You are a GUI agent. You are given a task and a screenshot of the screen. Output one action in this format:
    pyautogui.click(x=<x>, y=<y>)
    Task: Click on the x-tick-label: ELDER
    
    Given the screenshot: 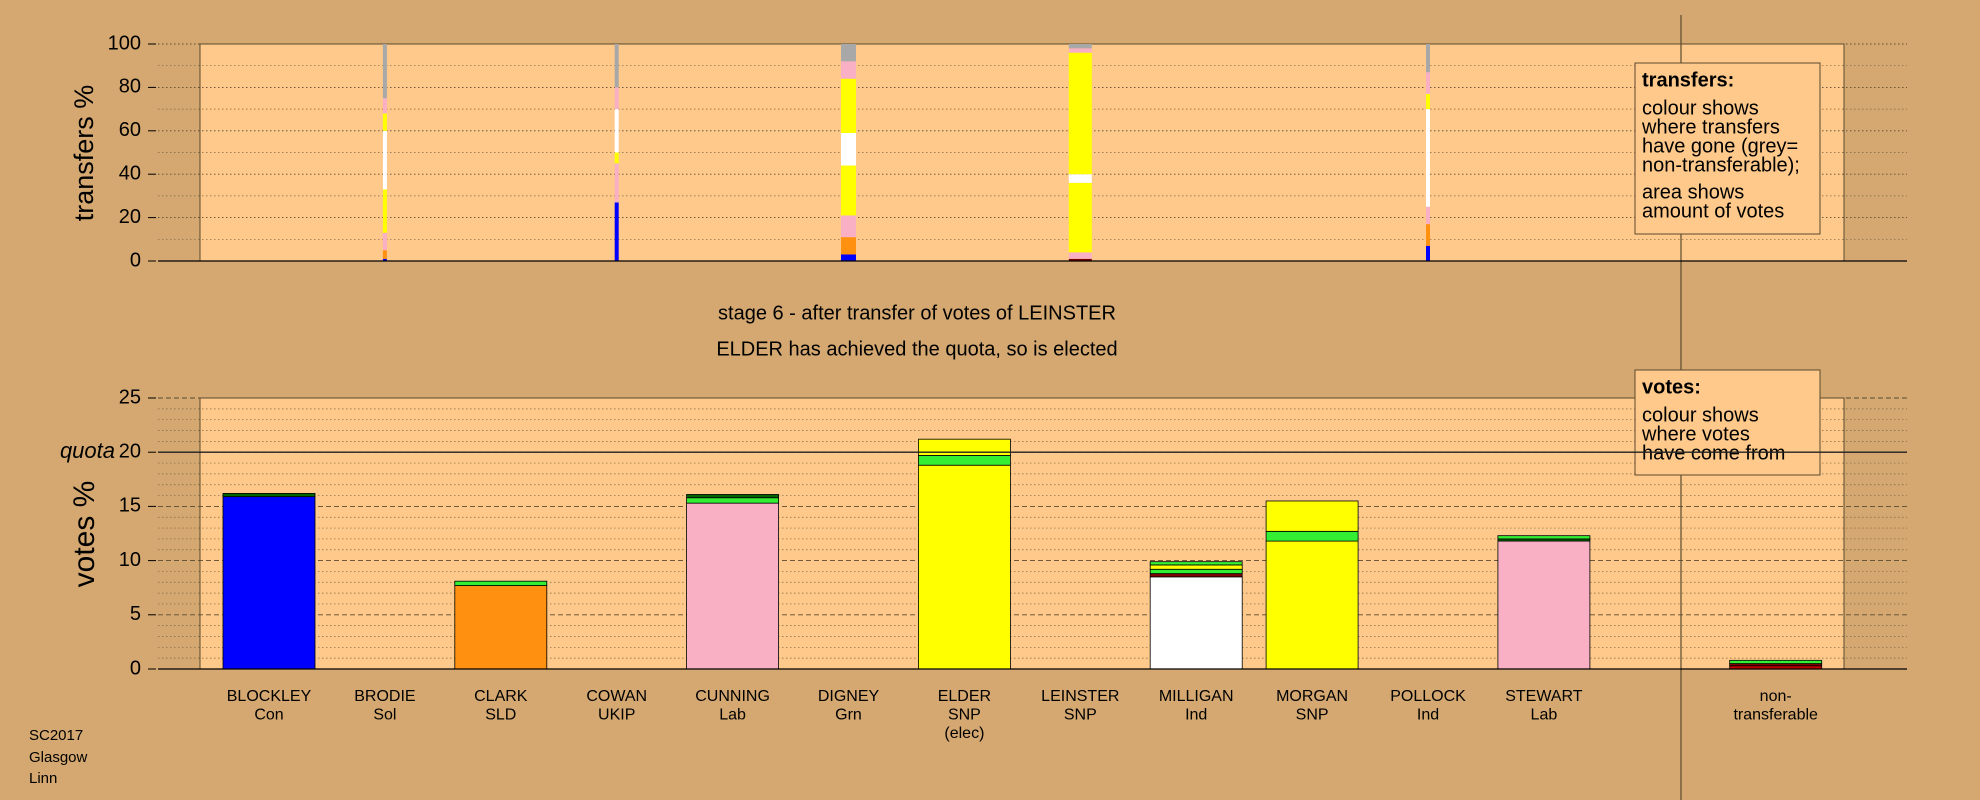 What is the action you would take?
    pyautogui.click(x=964, y=696)
    